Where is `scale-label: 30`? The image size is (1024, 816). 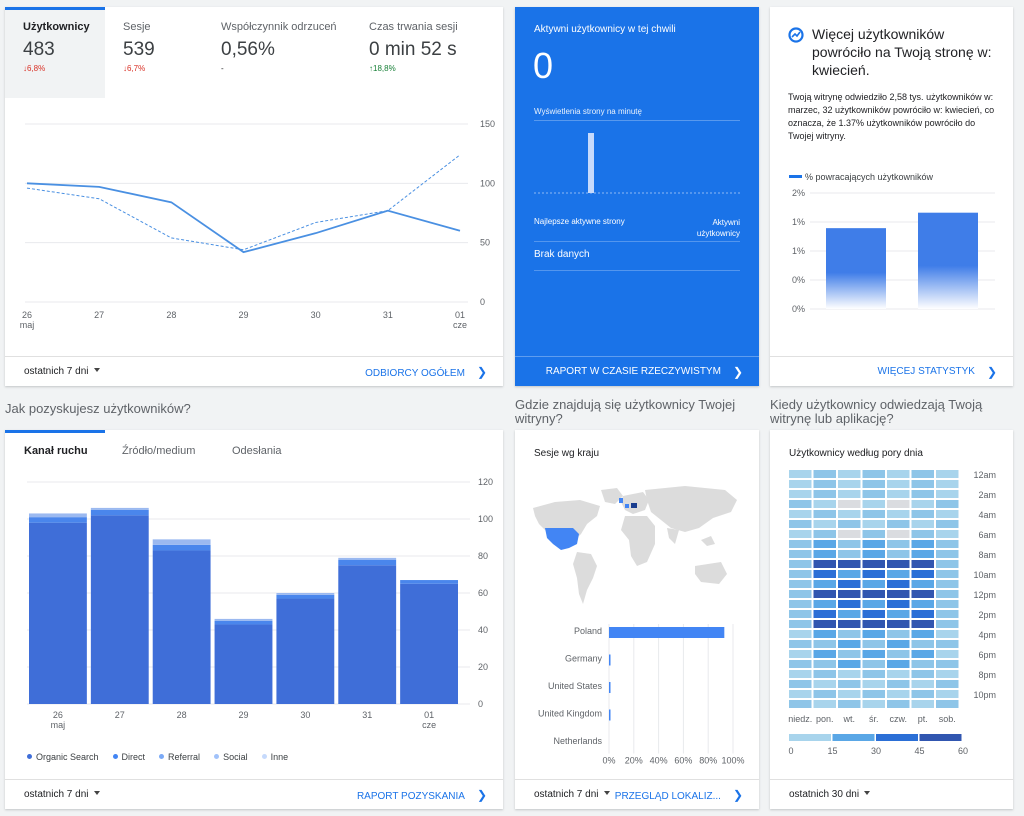
scale-label: 30 is located at coordinates (876, 751).